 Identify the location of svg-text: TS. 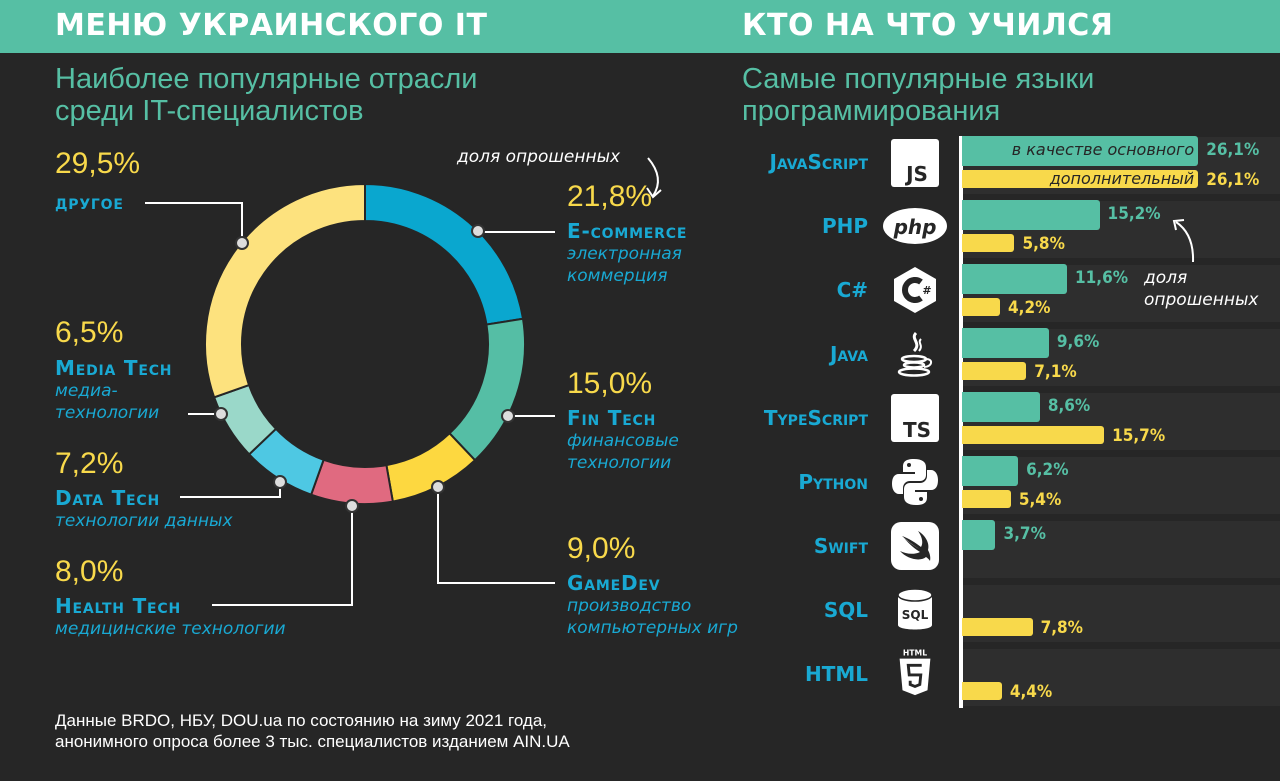
(917, 430).